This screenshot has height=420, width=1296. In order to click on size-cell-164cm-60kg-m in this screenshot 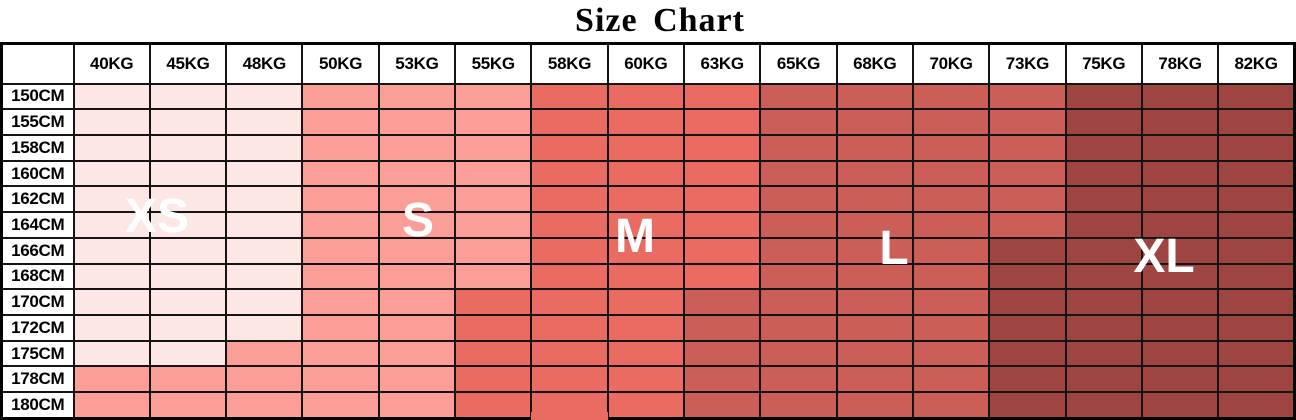, I will do `click(646, 225)`.